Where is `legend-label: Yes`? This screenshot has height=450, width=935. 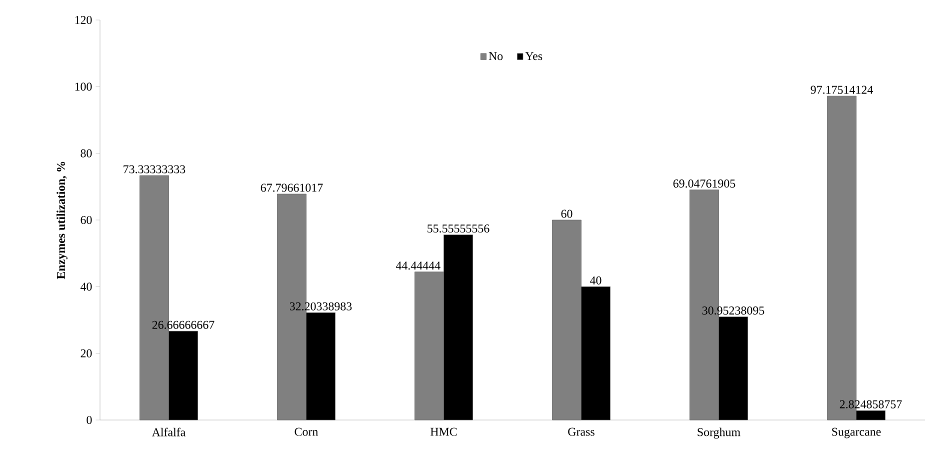
legend-label: Yes is located at coordinates (533, 56).